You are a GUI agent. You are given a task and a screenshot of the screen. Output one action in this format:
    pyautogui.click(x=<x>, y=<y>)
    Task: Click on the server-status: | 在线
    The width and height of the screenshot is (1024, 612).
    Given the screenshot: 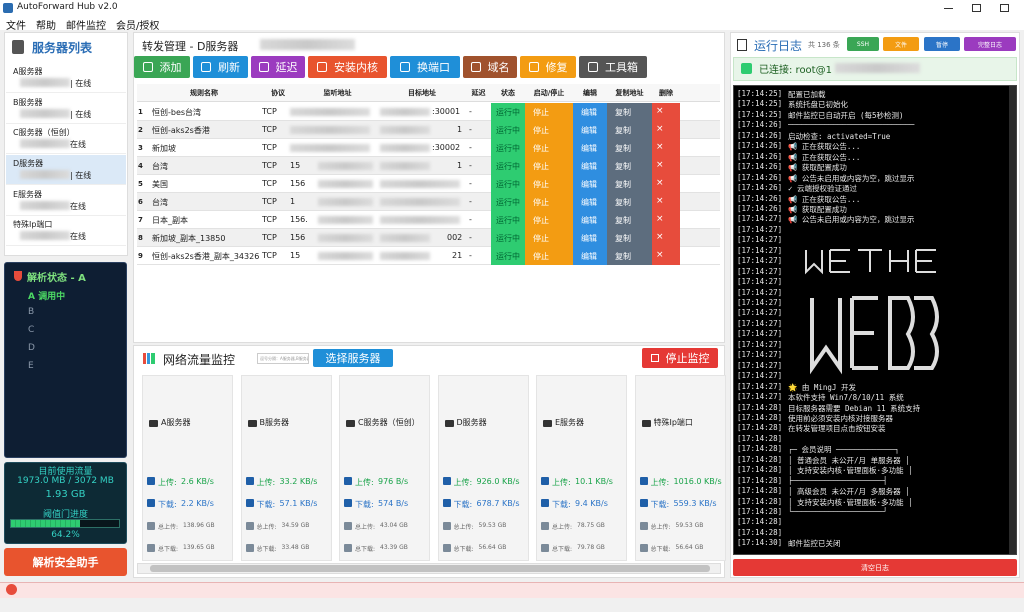 What is the action you would take?
    pyautogui.click(x=81, y=83)
    